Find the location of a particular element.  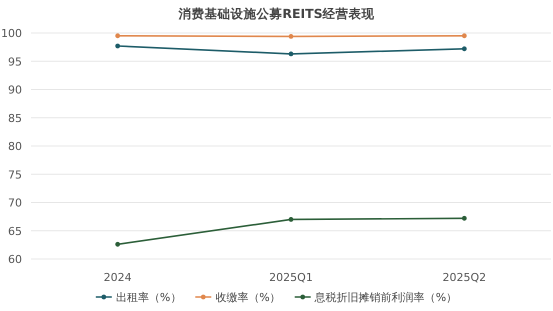

y-tick-label: 65 is located at coordinates (15, 231).